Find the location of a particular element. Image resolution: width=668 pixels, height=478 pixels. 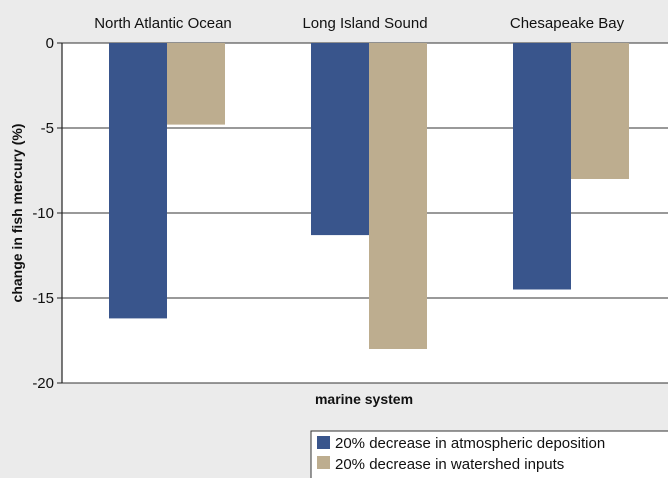

legend-box is located at coordinates (489, 454).